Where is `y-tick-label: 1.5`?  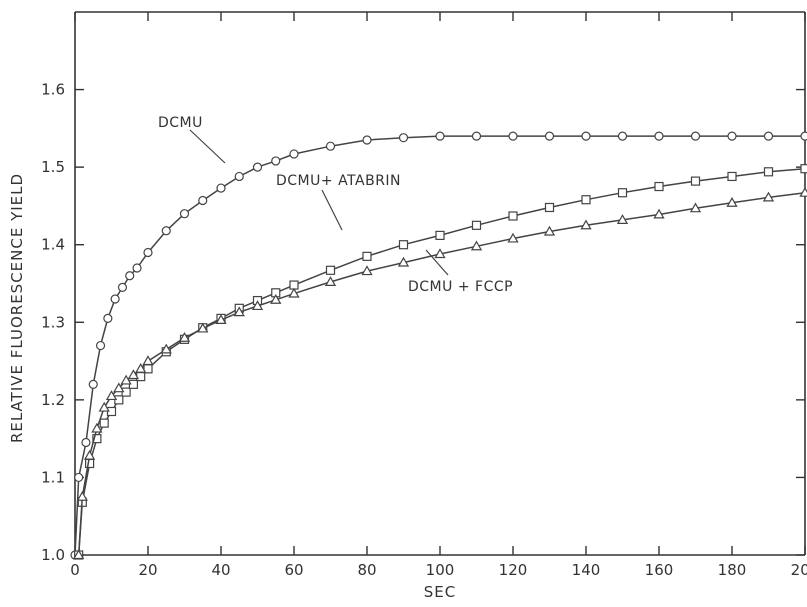
y-tick-label: 1.5 is located at coordinates (53, 167).